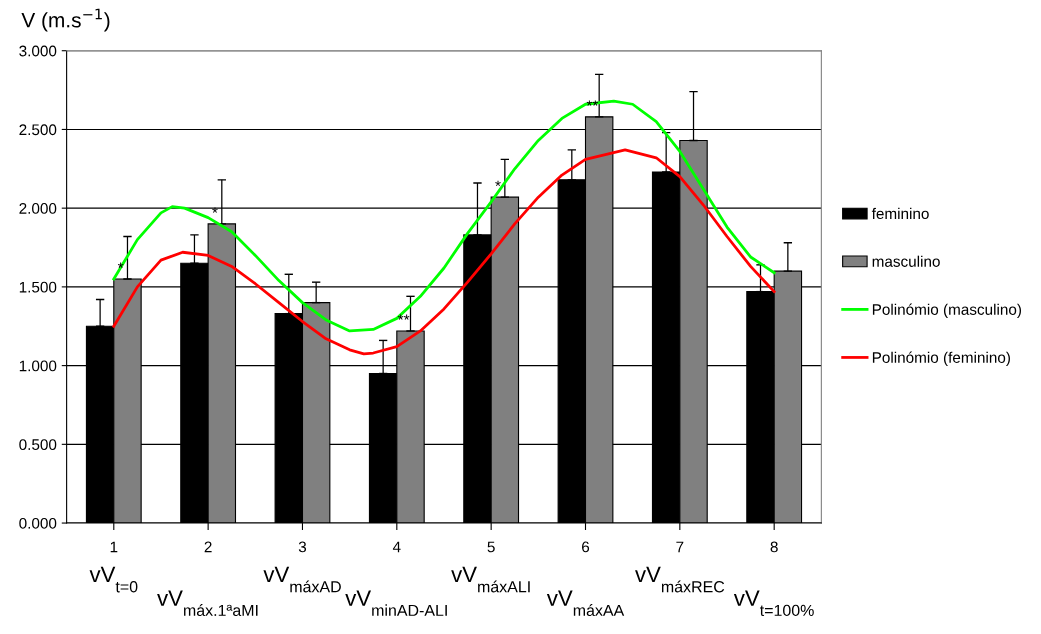 Image resolution: width=1041 pixels, height=634 pixels. I want to click on legend-label: feminino, so click(900, 213).